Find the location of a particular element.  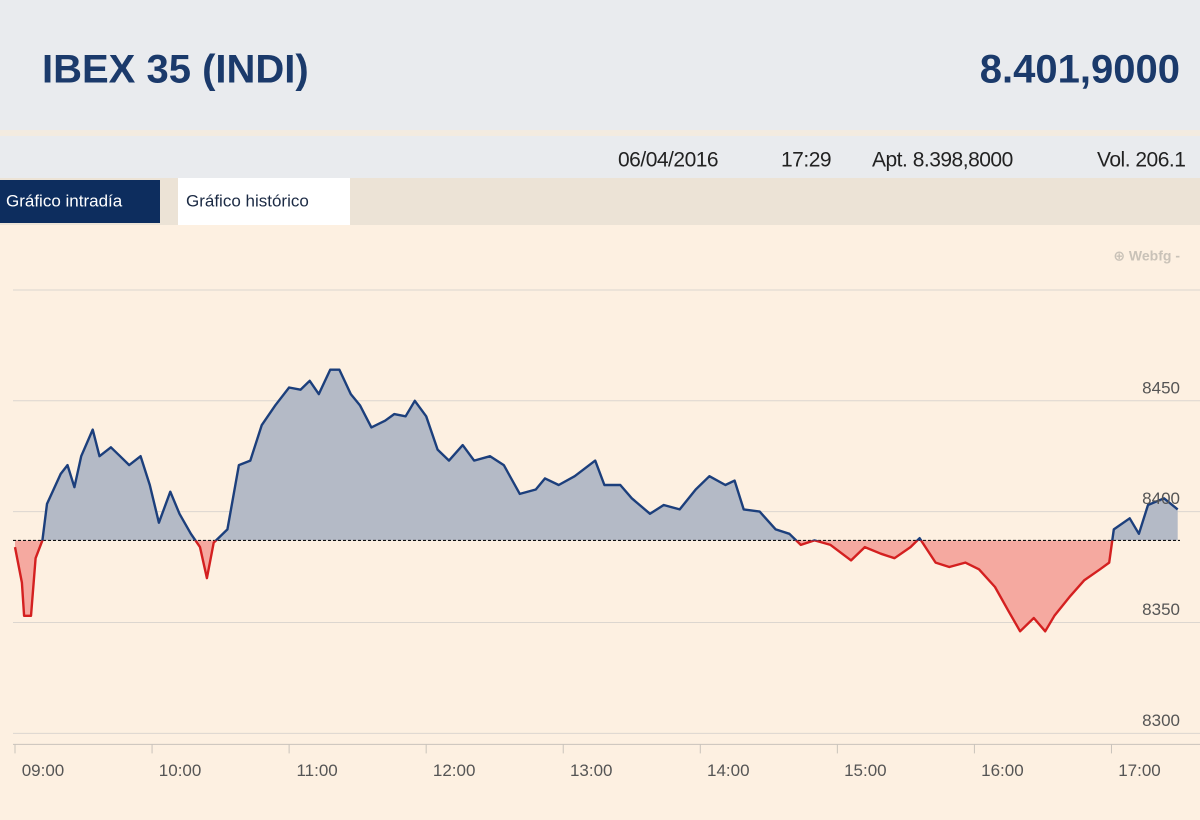

area-below is located at coordinates (564, 586).